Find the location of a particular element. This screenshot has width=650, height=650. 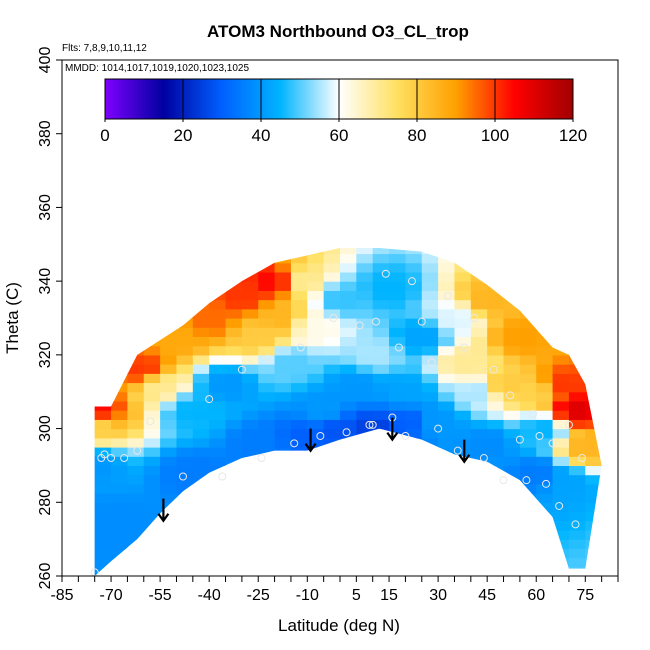

x-tick-label: -70 is located at coordinates (110, 595).